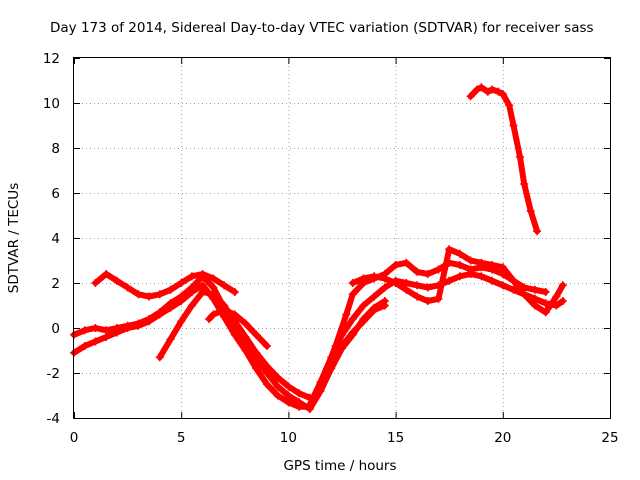 This screenshot has height=480, width=640. I want to click on x-tick-label: 25, so click(609, 438).